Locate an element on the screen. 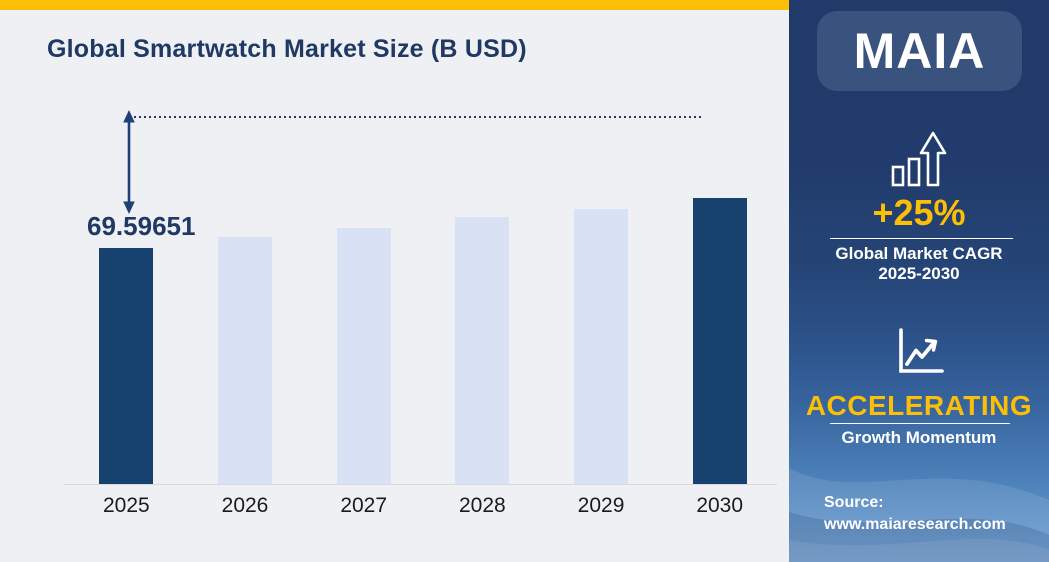 Image resolution: width=1049 pixels, height=562 pixels. source-url: www.maiaresearch.com is located at coordinates (915, 524).